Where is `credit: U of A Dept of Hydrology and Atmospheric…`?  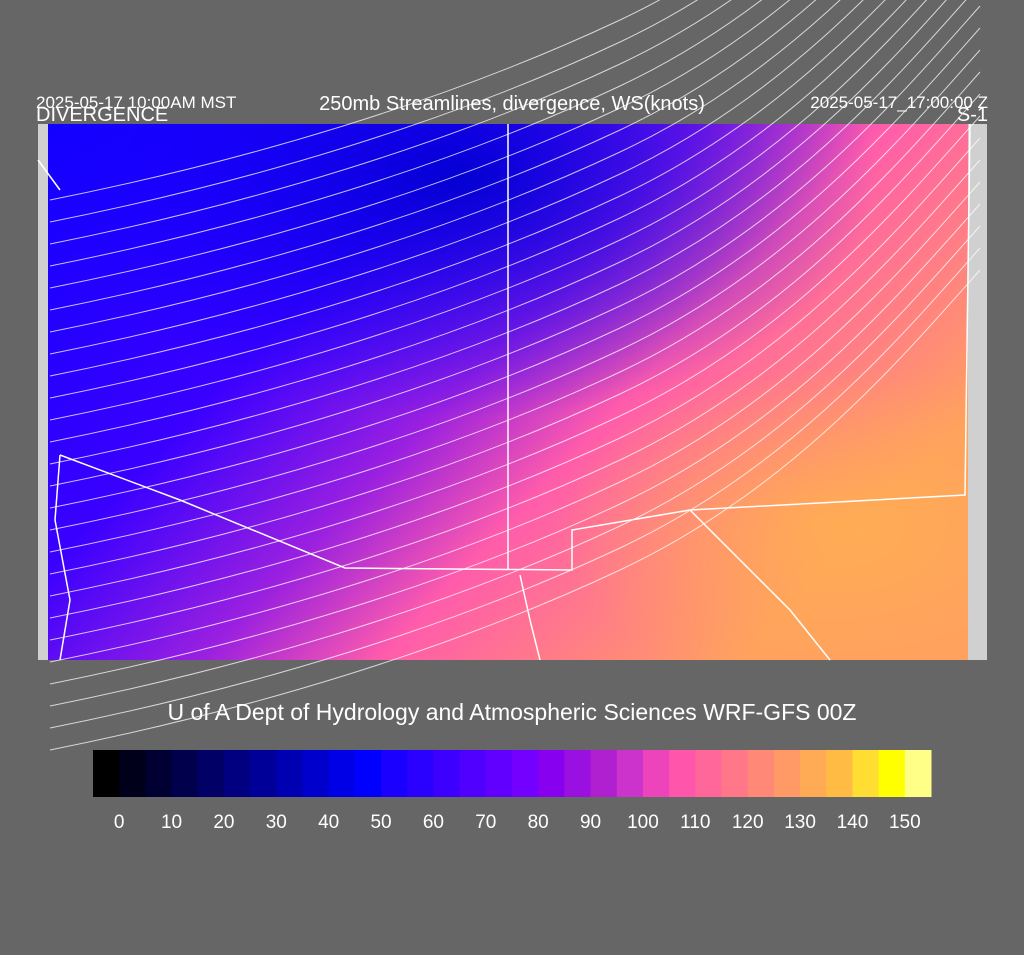 credit: U of A Dept of Hydrology and Atmospheric… is located at coordinates (511, 712).